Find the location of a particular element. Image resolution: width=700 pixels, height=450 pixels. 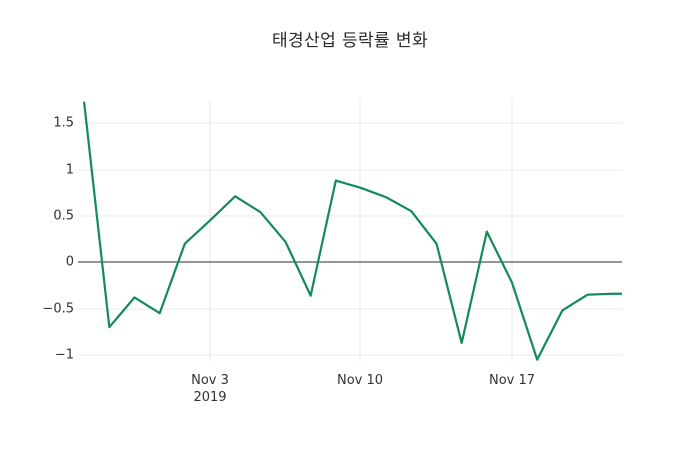

y-tick-label: 0.5 is located at coordinates (63, 216).